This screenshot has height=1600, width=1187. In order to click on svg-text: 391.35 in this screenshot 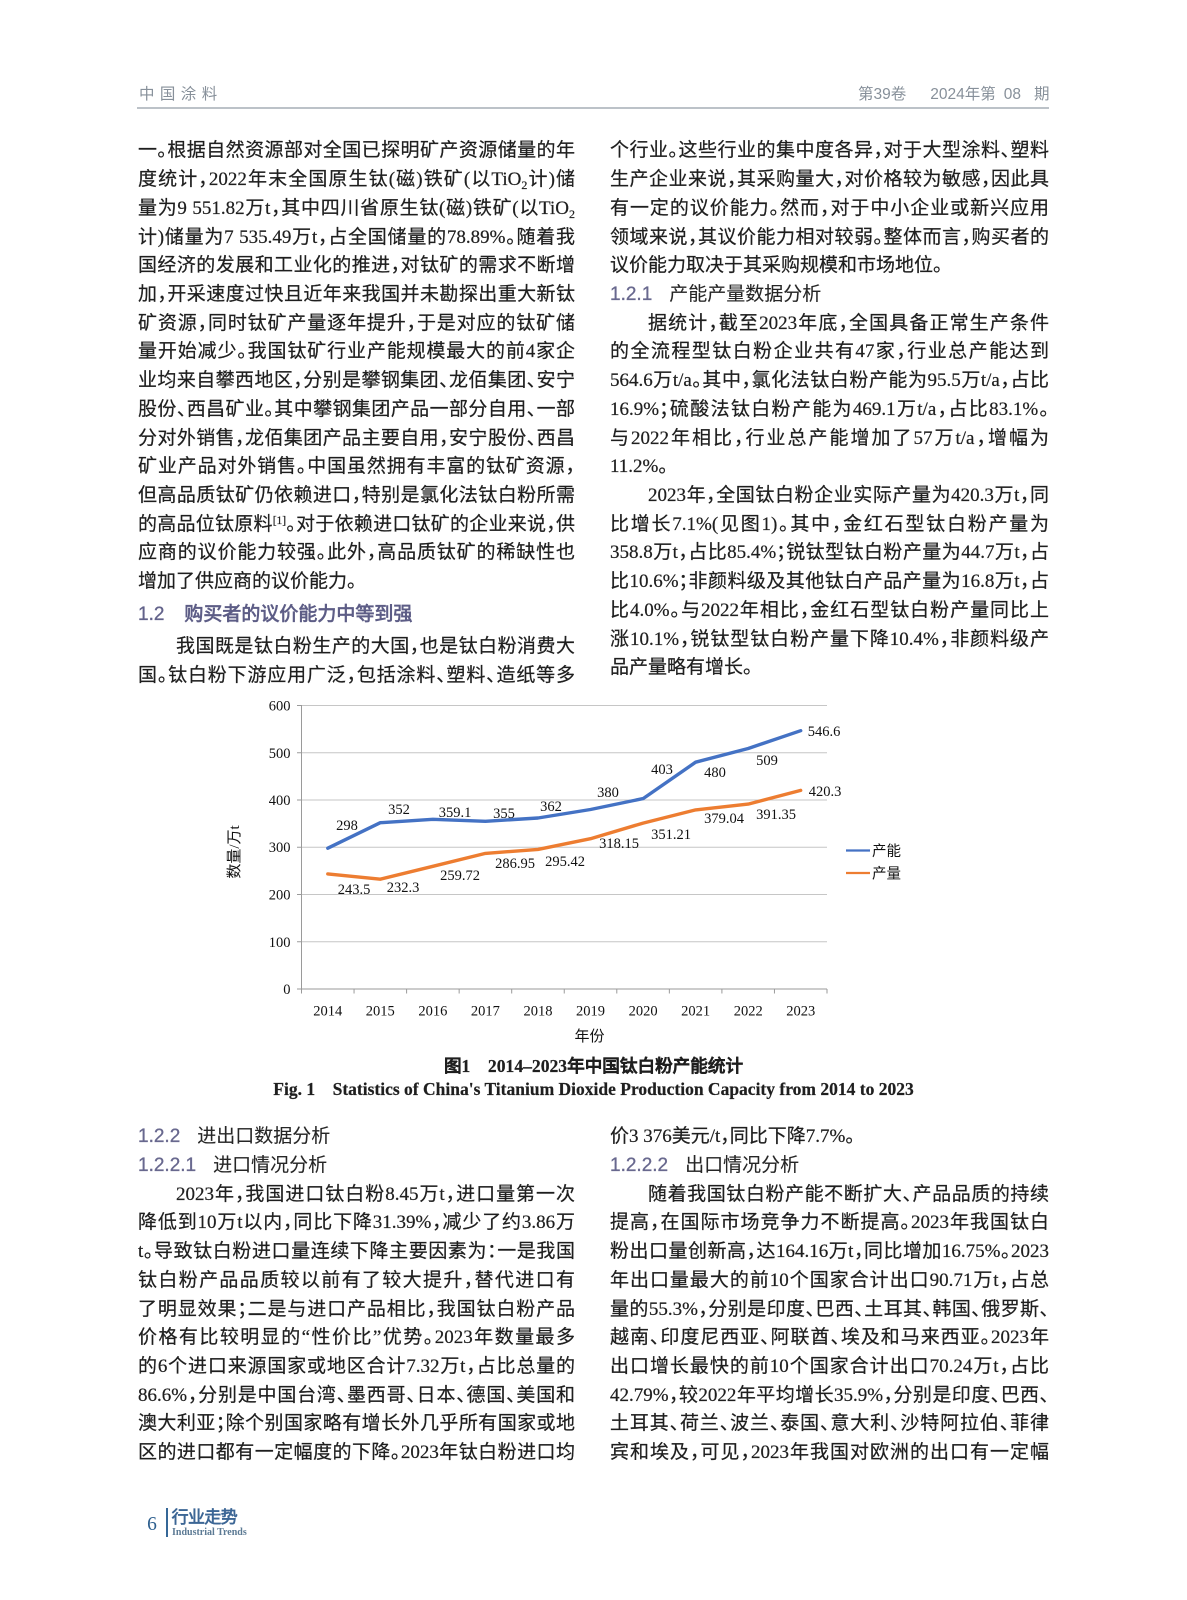, I will do `click(776, 815)`.